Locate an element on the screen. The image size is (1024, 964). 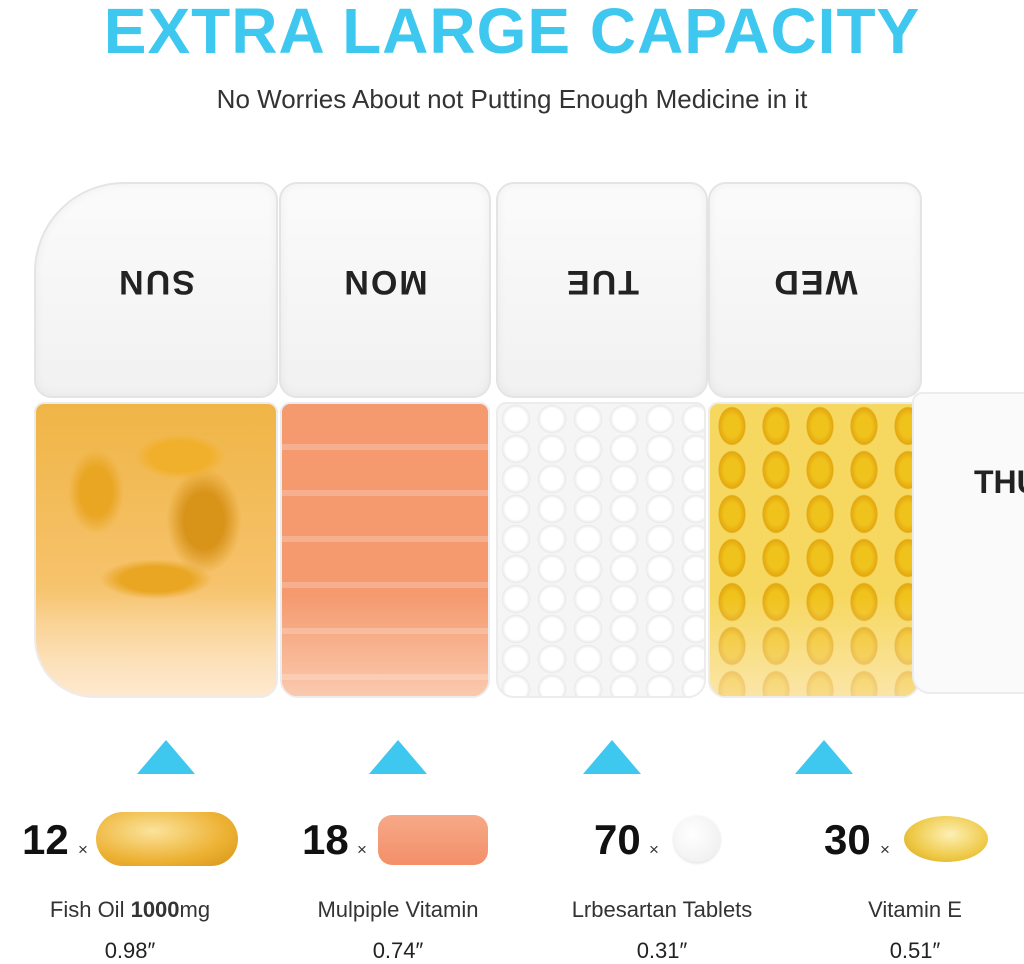
item-name: Vitamin E is located at coordinates (915, 909).